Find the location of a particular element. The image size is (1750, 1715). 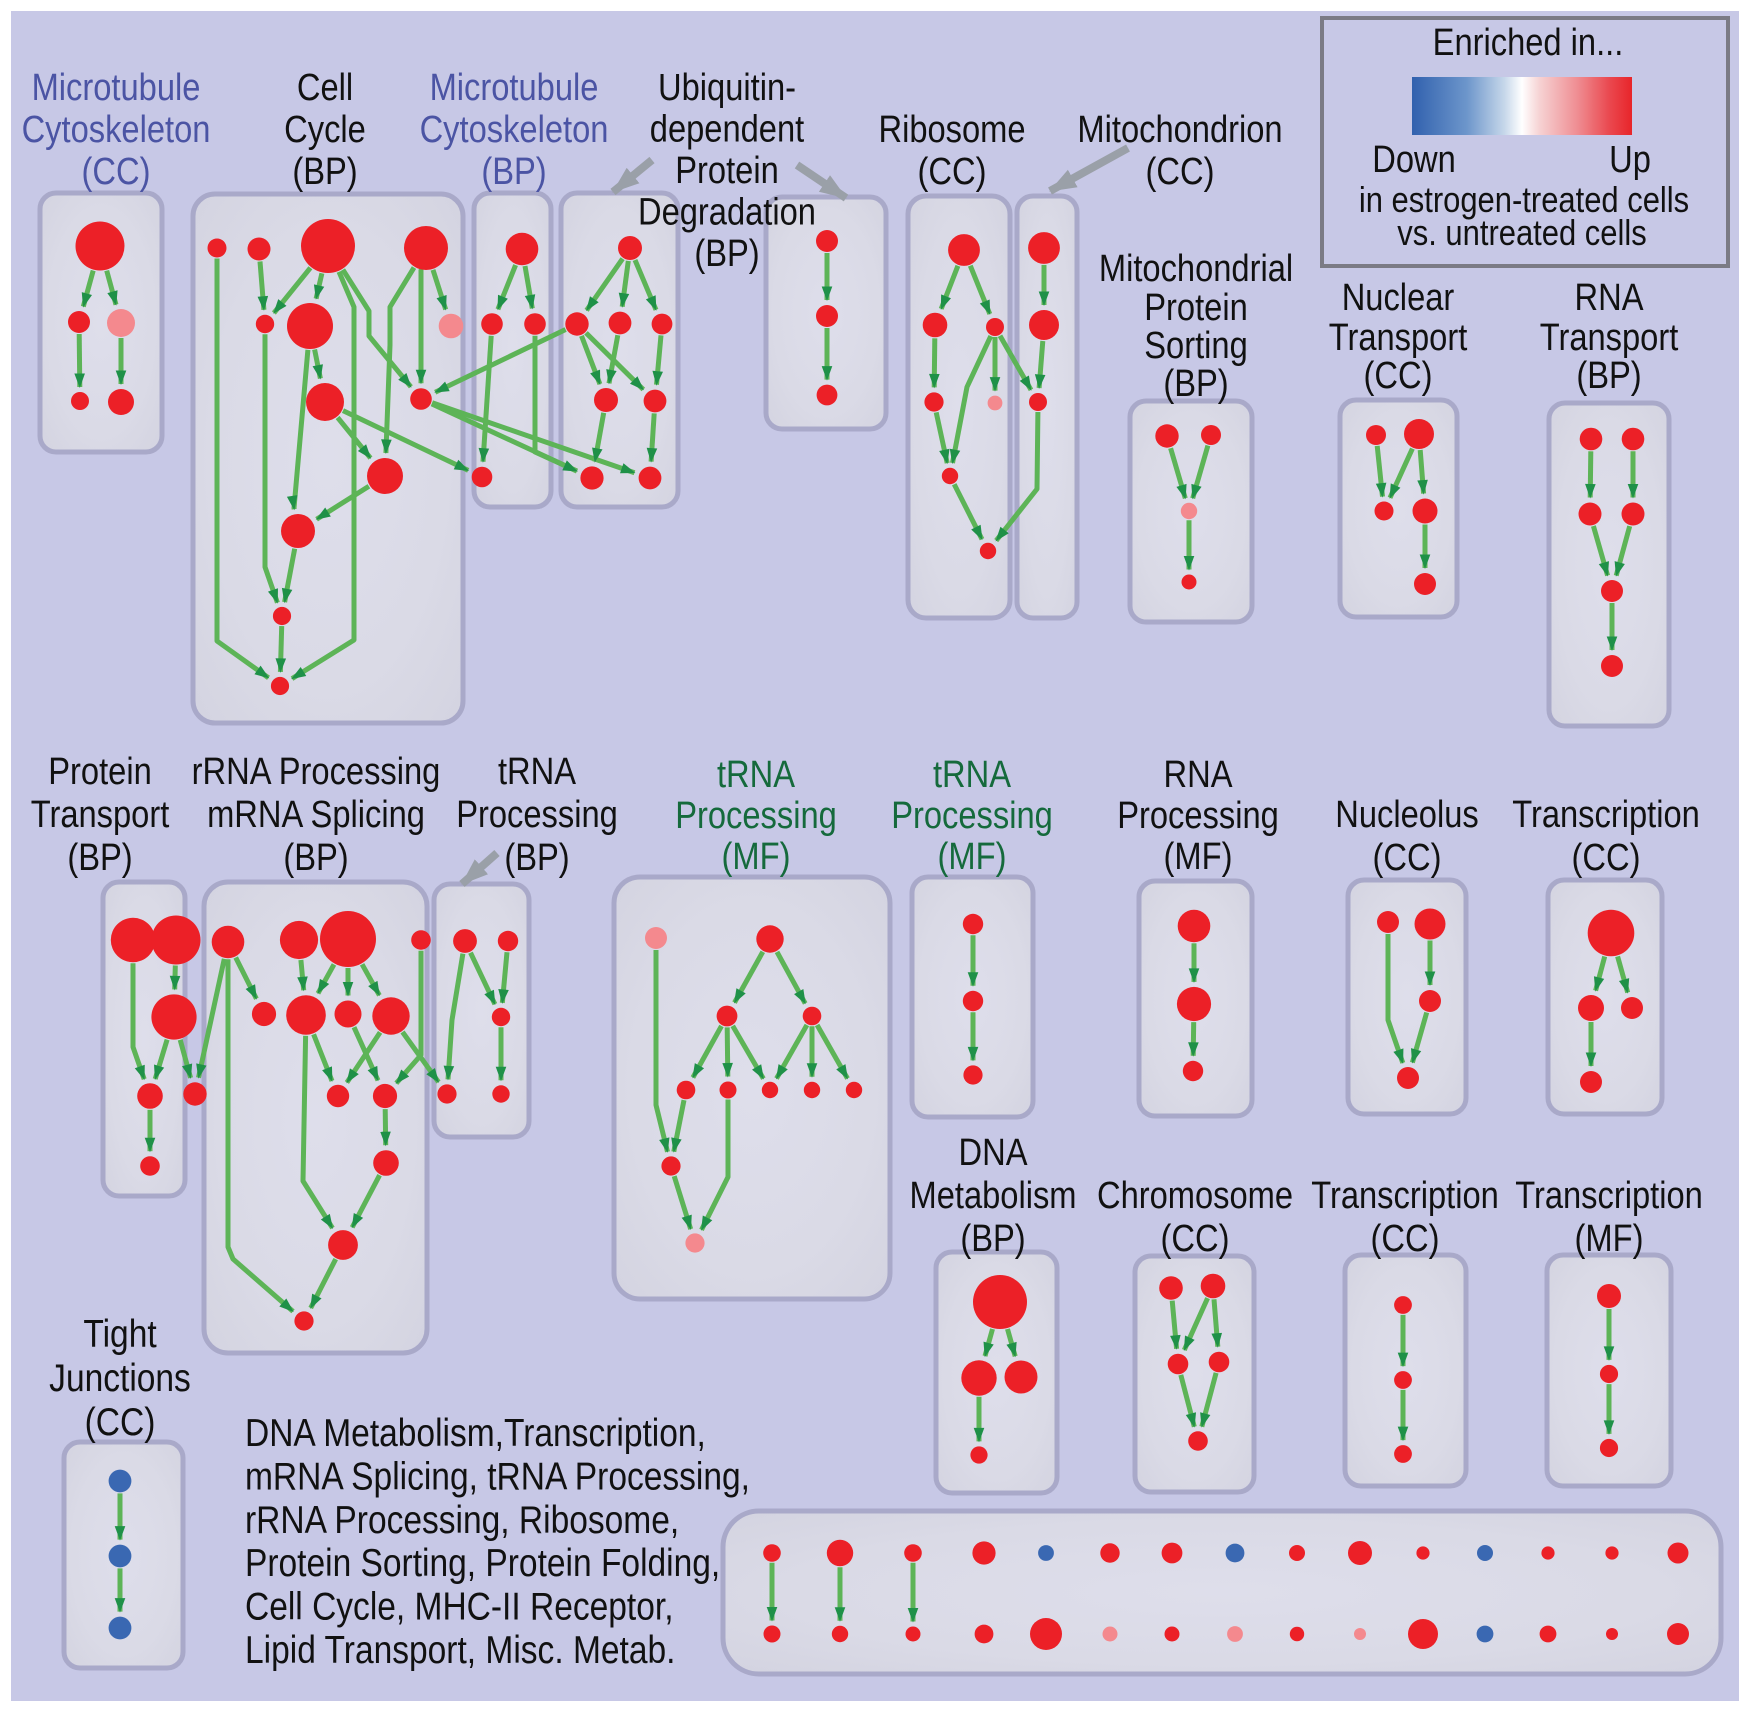

svg-text: Cell is located at coordinates (325, 87).